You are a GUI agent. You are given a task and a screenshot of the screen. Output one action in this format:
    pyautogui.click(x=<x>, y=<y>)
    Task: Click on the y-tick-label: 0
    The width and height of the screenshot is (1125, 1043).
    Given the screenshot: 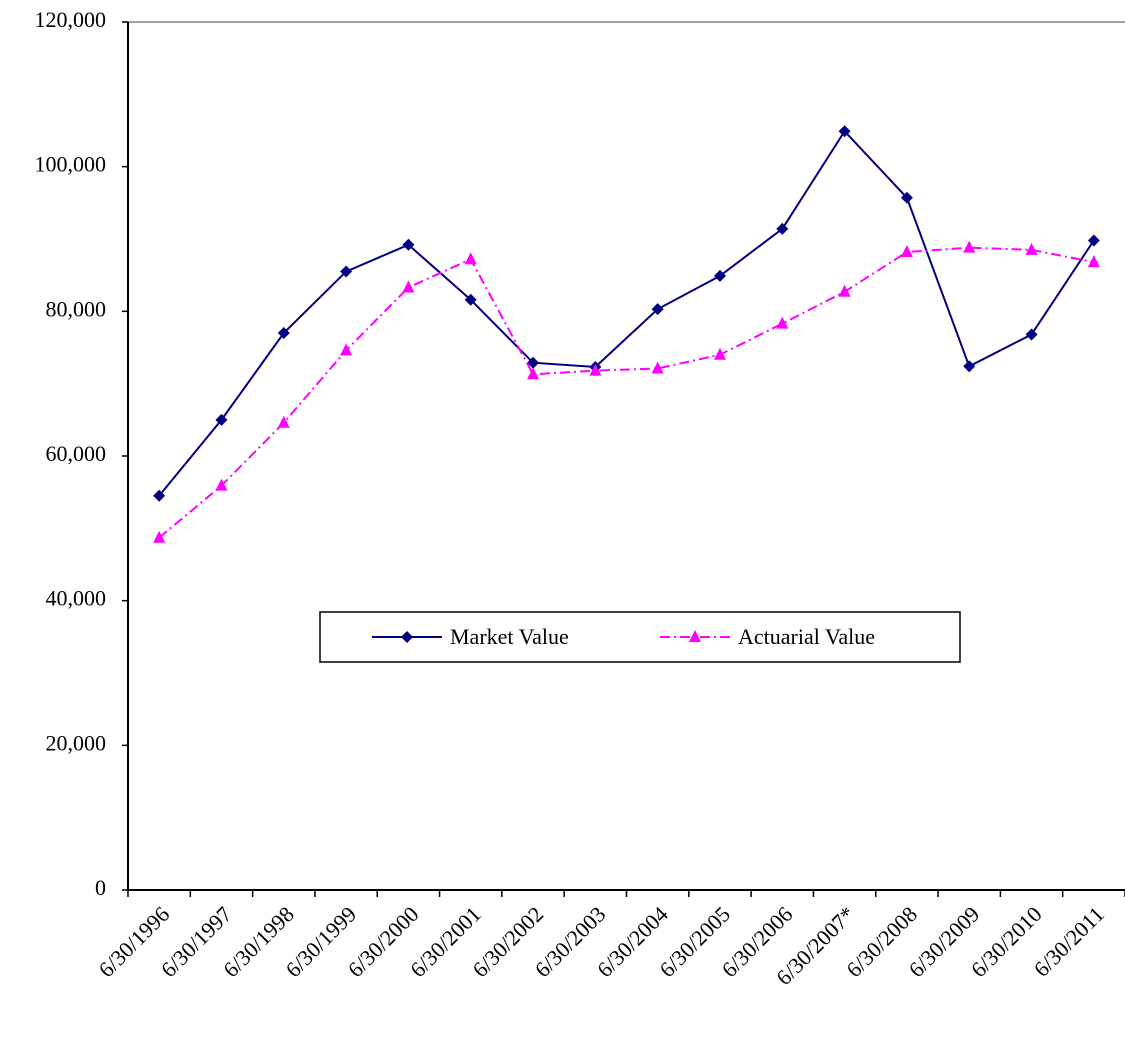 What is the action you would take?
    pyautogui.click(x=100, y=887)
    